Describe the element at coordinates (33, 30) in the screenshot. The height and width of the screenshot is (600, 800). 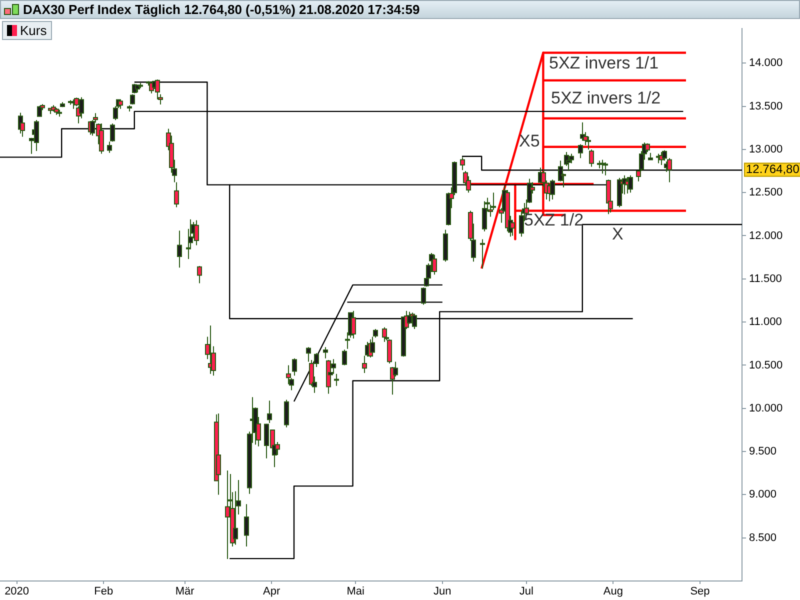
I see `legend-label: Kurs` at that location.